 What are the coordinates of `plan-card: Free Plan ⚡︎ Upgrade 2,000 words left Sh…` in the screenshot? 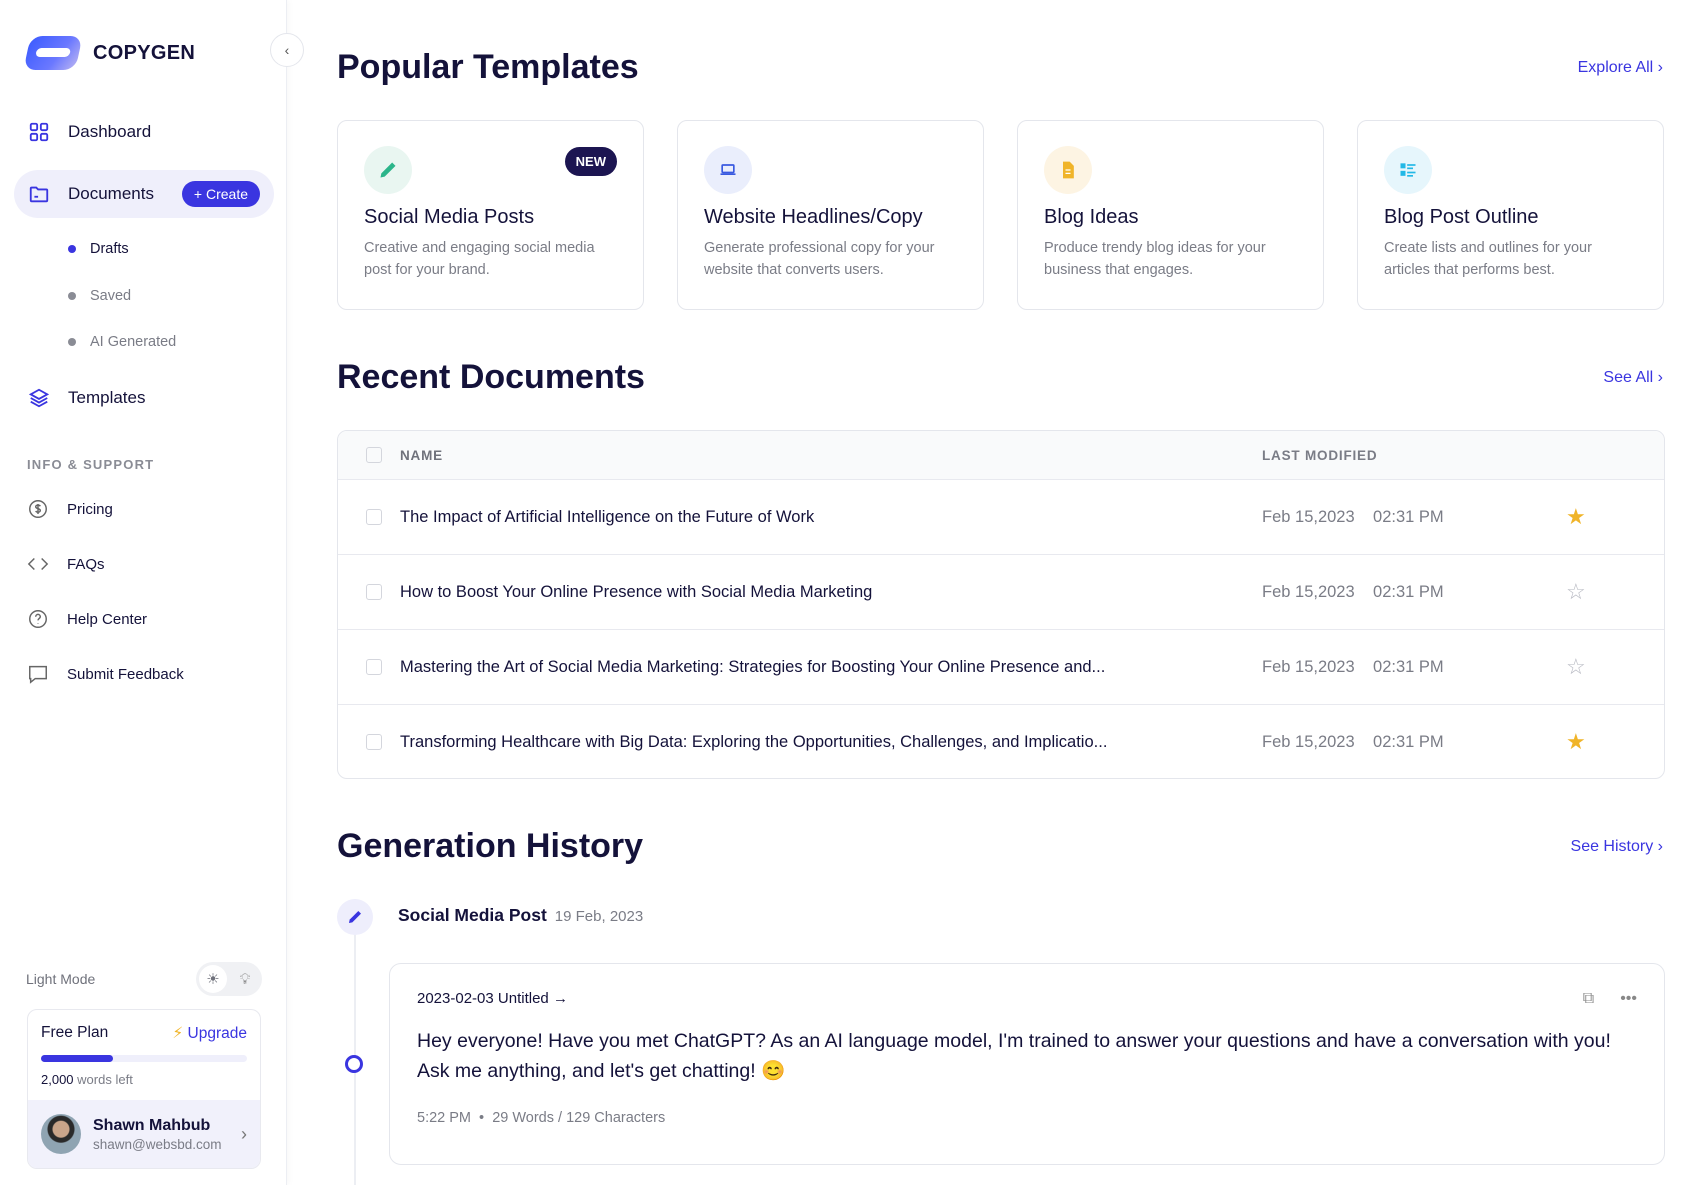 It's located at (144, 1089).